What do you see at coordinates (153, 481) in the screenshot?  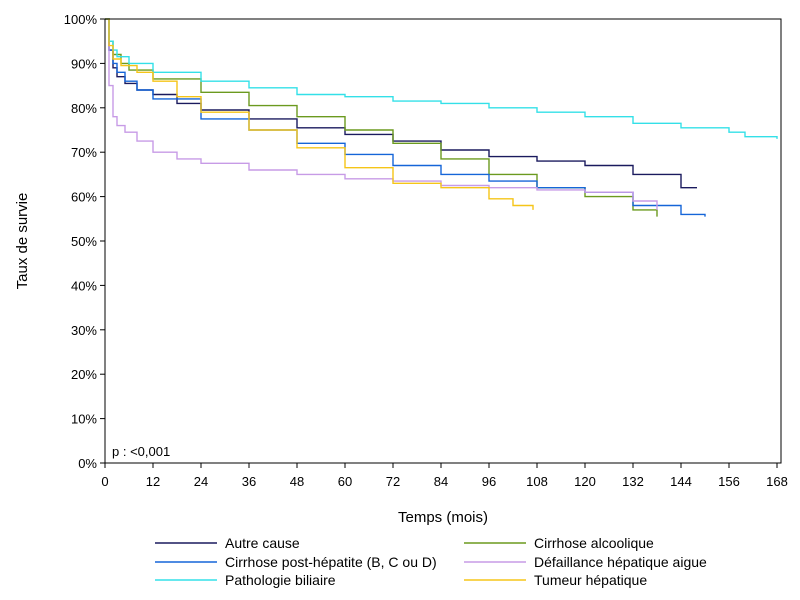 I see `x-tick-label: 12` at bounding box center [153, 481].